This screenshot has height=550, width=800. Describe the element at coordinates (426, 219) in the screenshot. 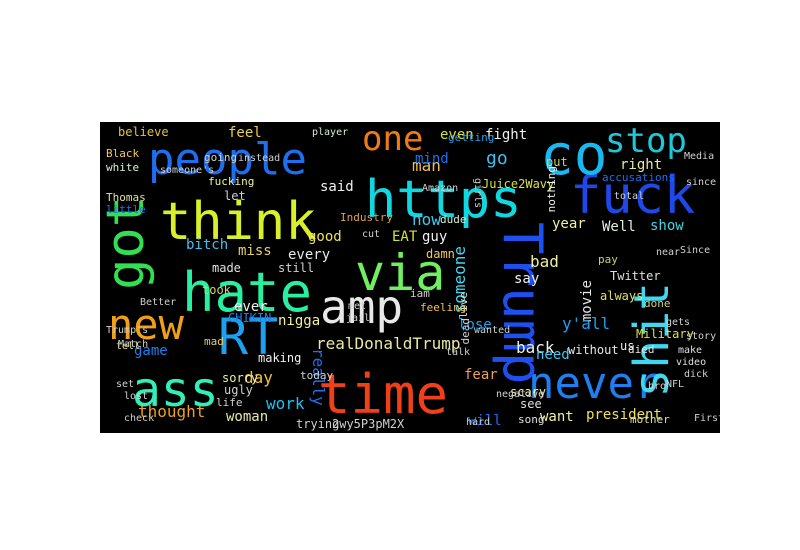

I see `word-34: now` at that location.